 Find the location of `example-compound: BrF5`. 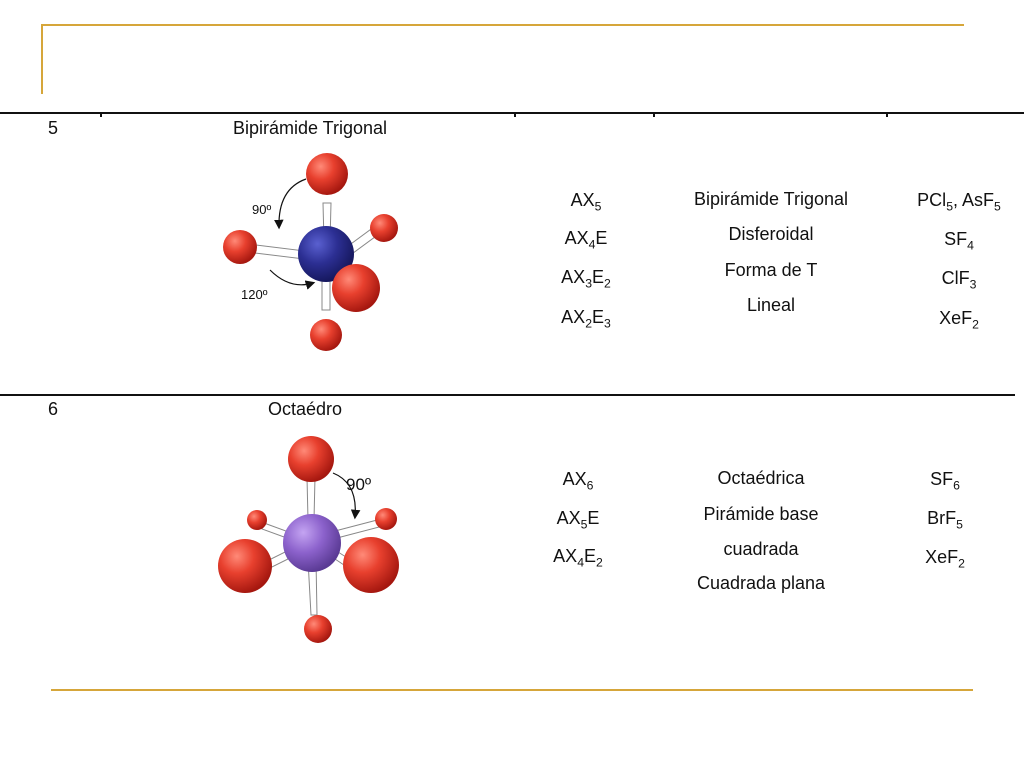

example-compound: BrF5 is located at coordinates (945, 520).